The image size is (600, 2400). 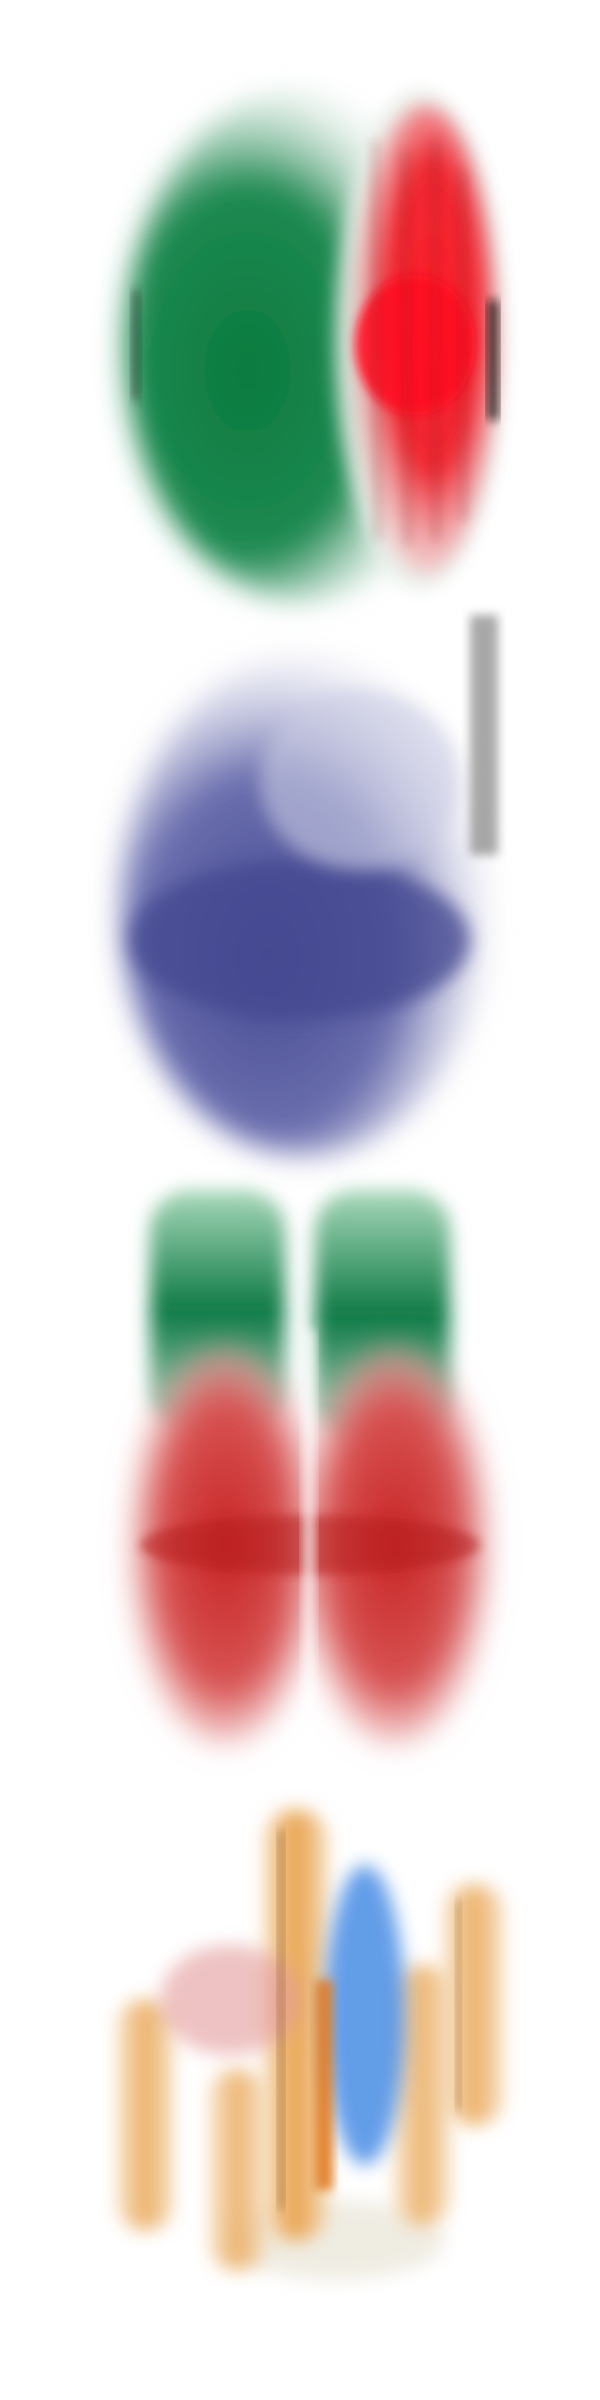 I want to click on fries-blue-blob, so click(x=365, y=2015).